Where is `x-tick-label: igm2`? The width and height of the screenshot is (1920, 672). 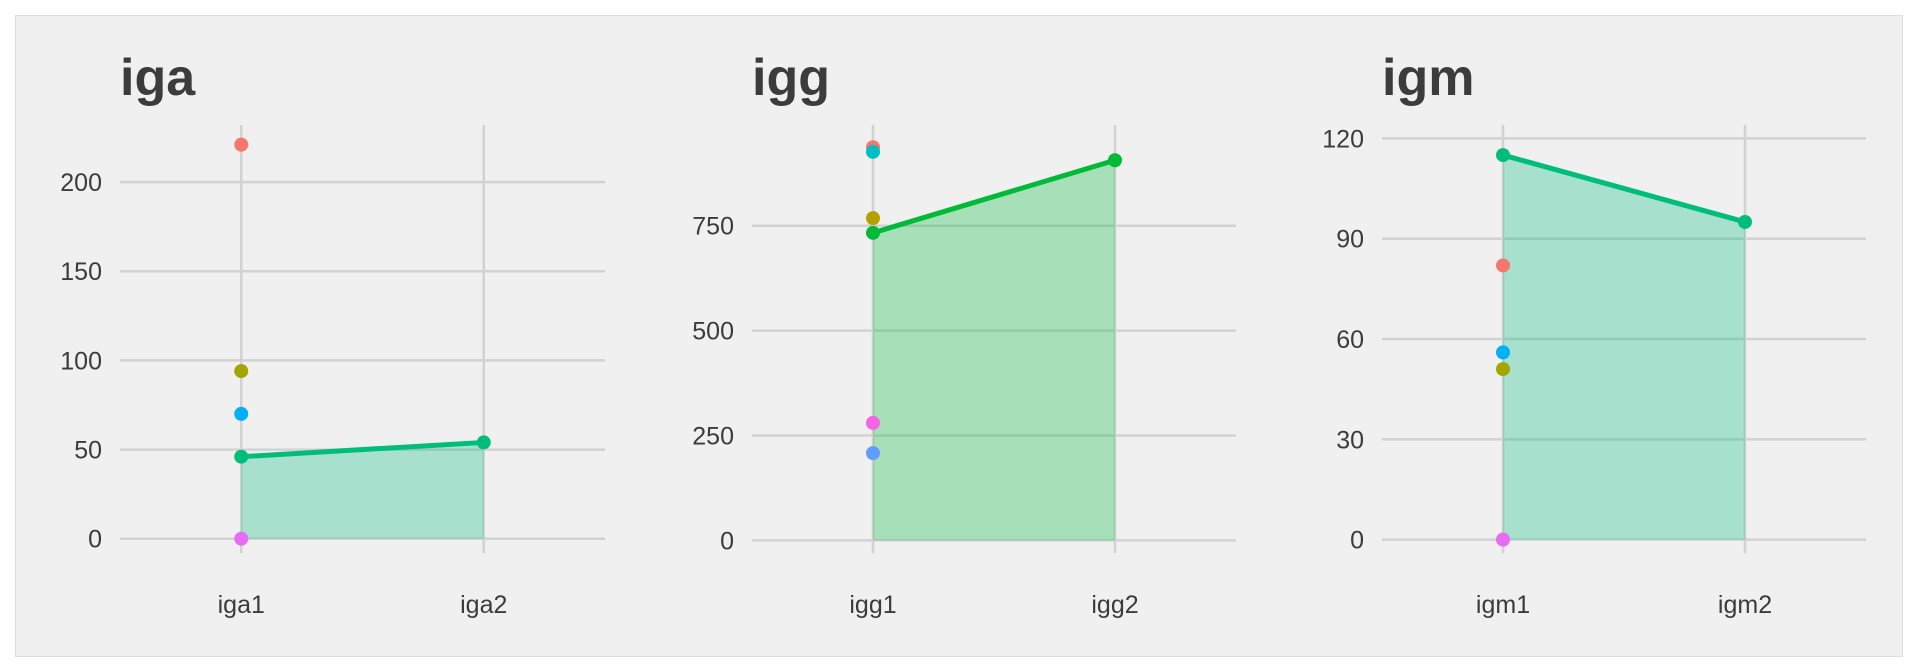
x-tick-label: igm2 is located at coordinates (1745, 605).